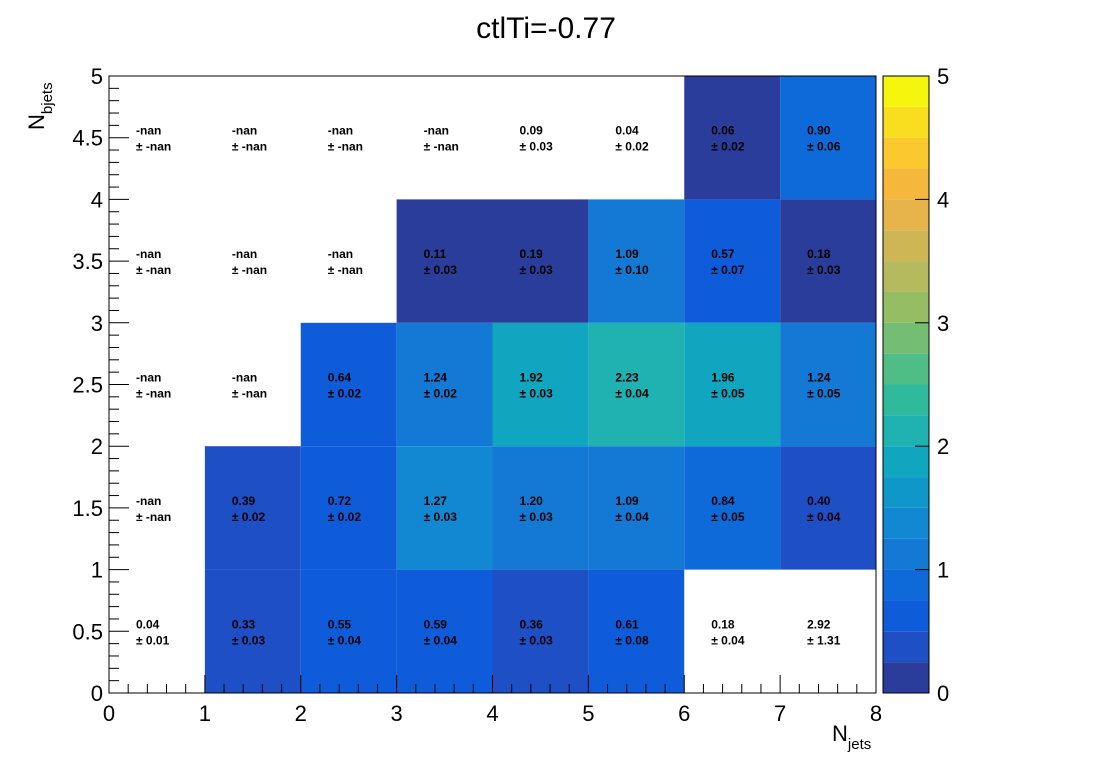 The width and height of the screenshot is (1096, 772). I want to click on cell-value-label: 0.84, so click(723, 501).